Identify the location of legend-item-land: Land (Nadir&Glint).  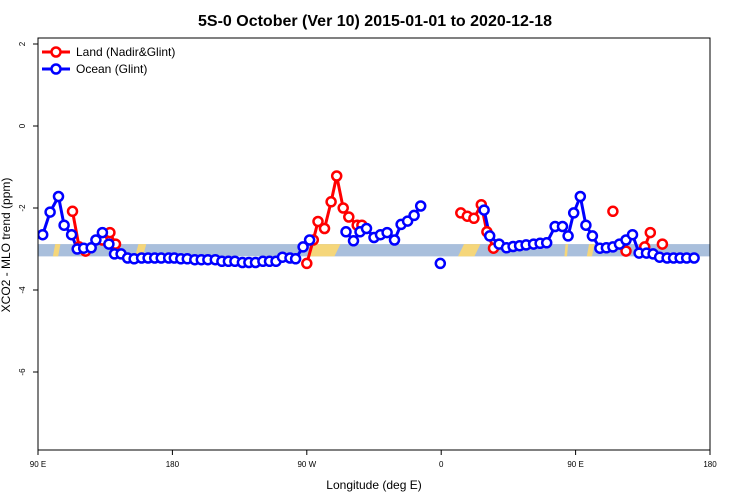
(108, 52).